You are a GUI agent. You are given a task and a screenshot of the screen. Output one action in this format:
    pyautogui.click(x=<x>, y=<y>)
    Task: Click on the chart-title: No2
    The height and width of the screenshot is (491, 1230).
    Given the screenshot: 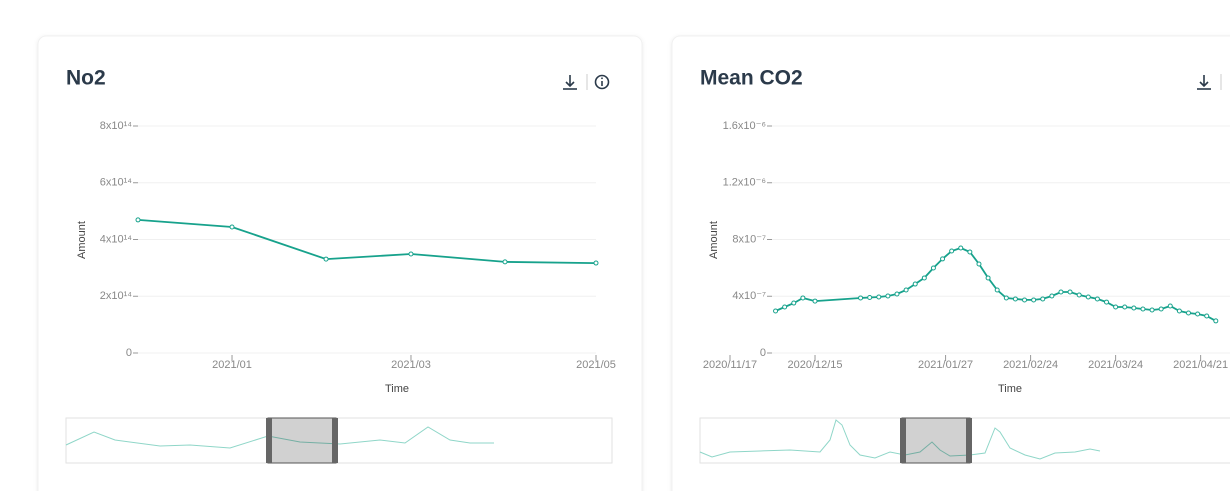 What is the action you would take?
    pyautogui.click(x=86, y=78)
    